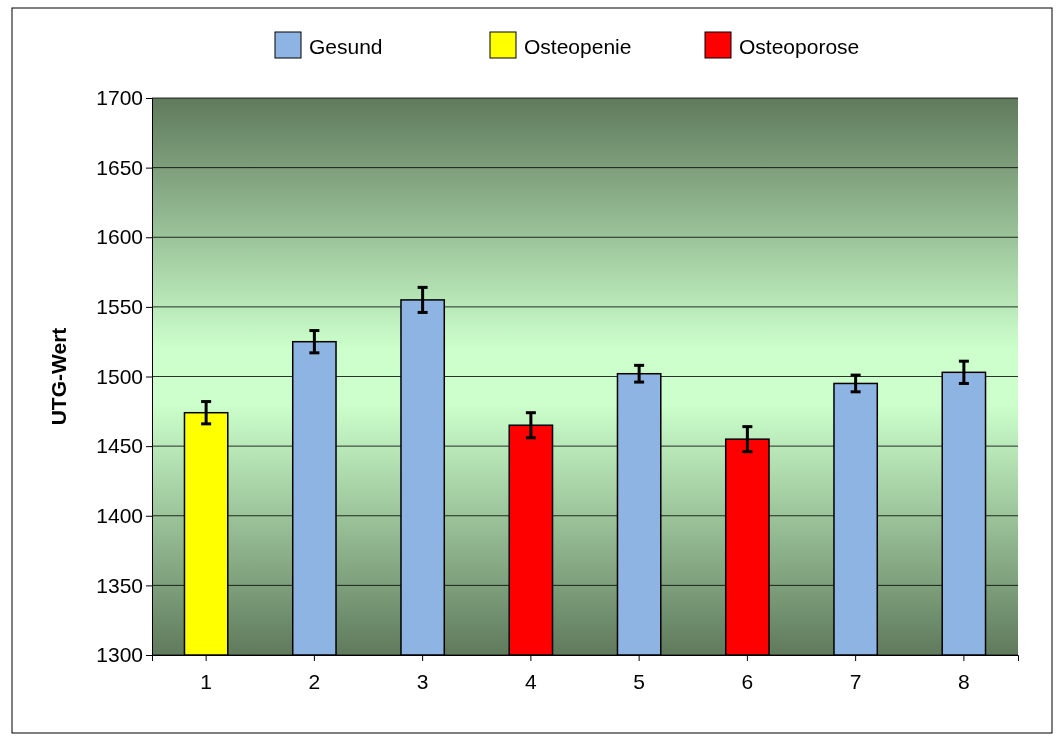  Describe the element at coordinates (119, 446) in the screenshot. I see `y-tick-label: 1450` at that location.